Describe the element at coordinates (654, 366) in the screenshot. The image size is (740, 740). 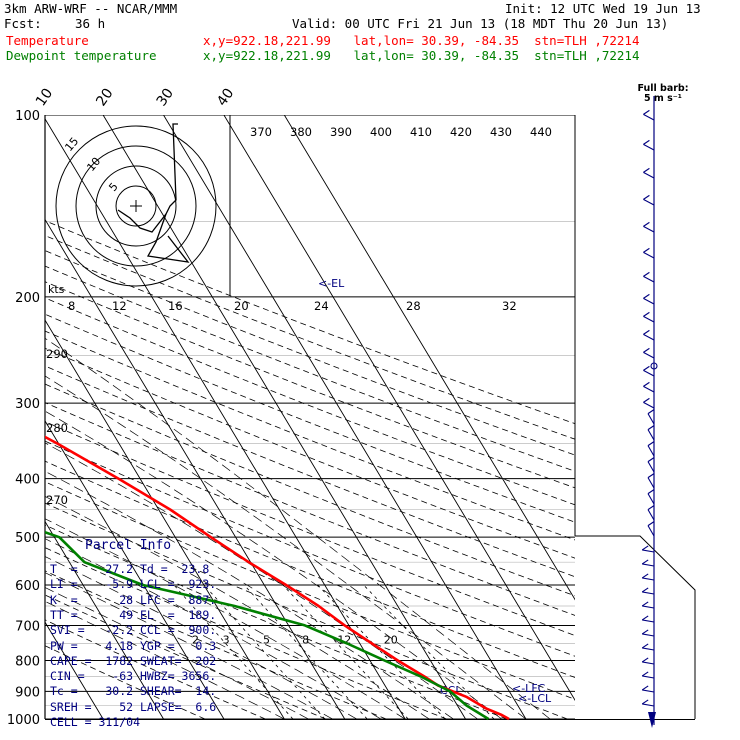
I see `calm-wind-circle` at that location.